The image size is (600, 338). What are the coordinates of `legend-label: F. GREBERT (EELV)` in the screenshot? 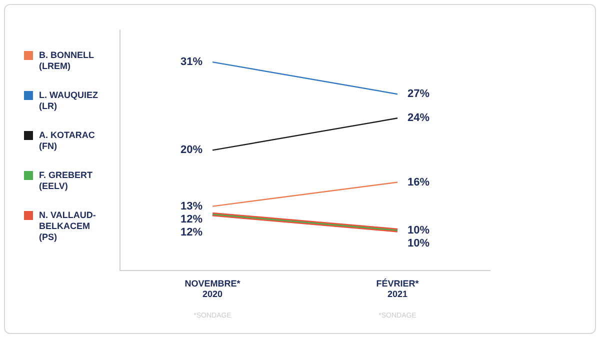 It's located at (66, 181).